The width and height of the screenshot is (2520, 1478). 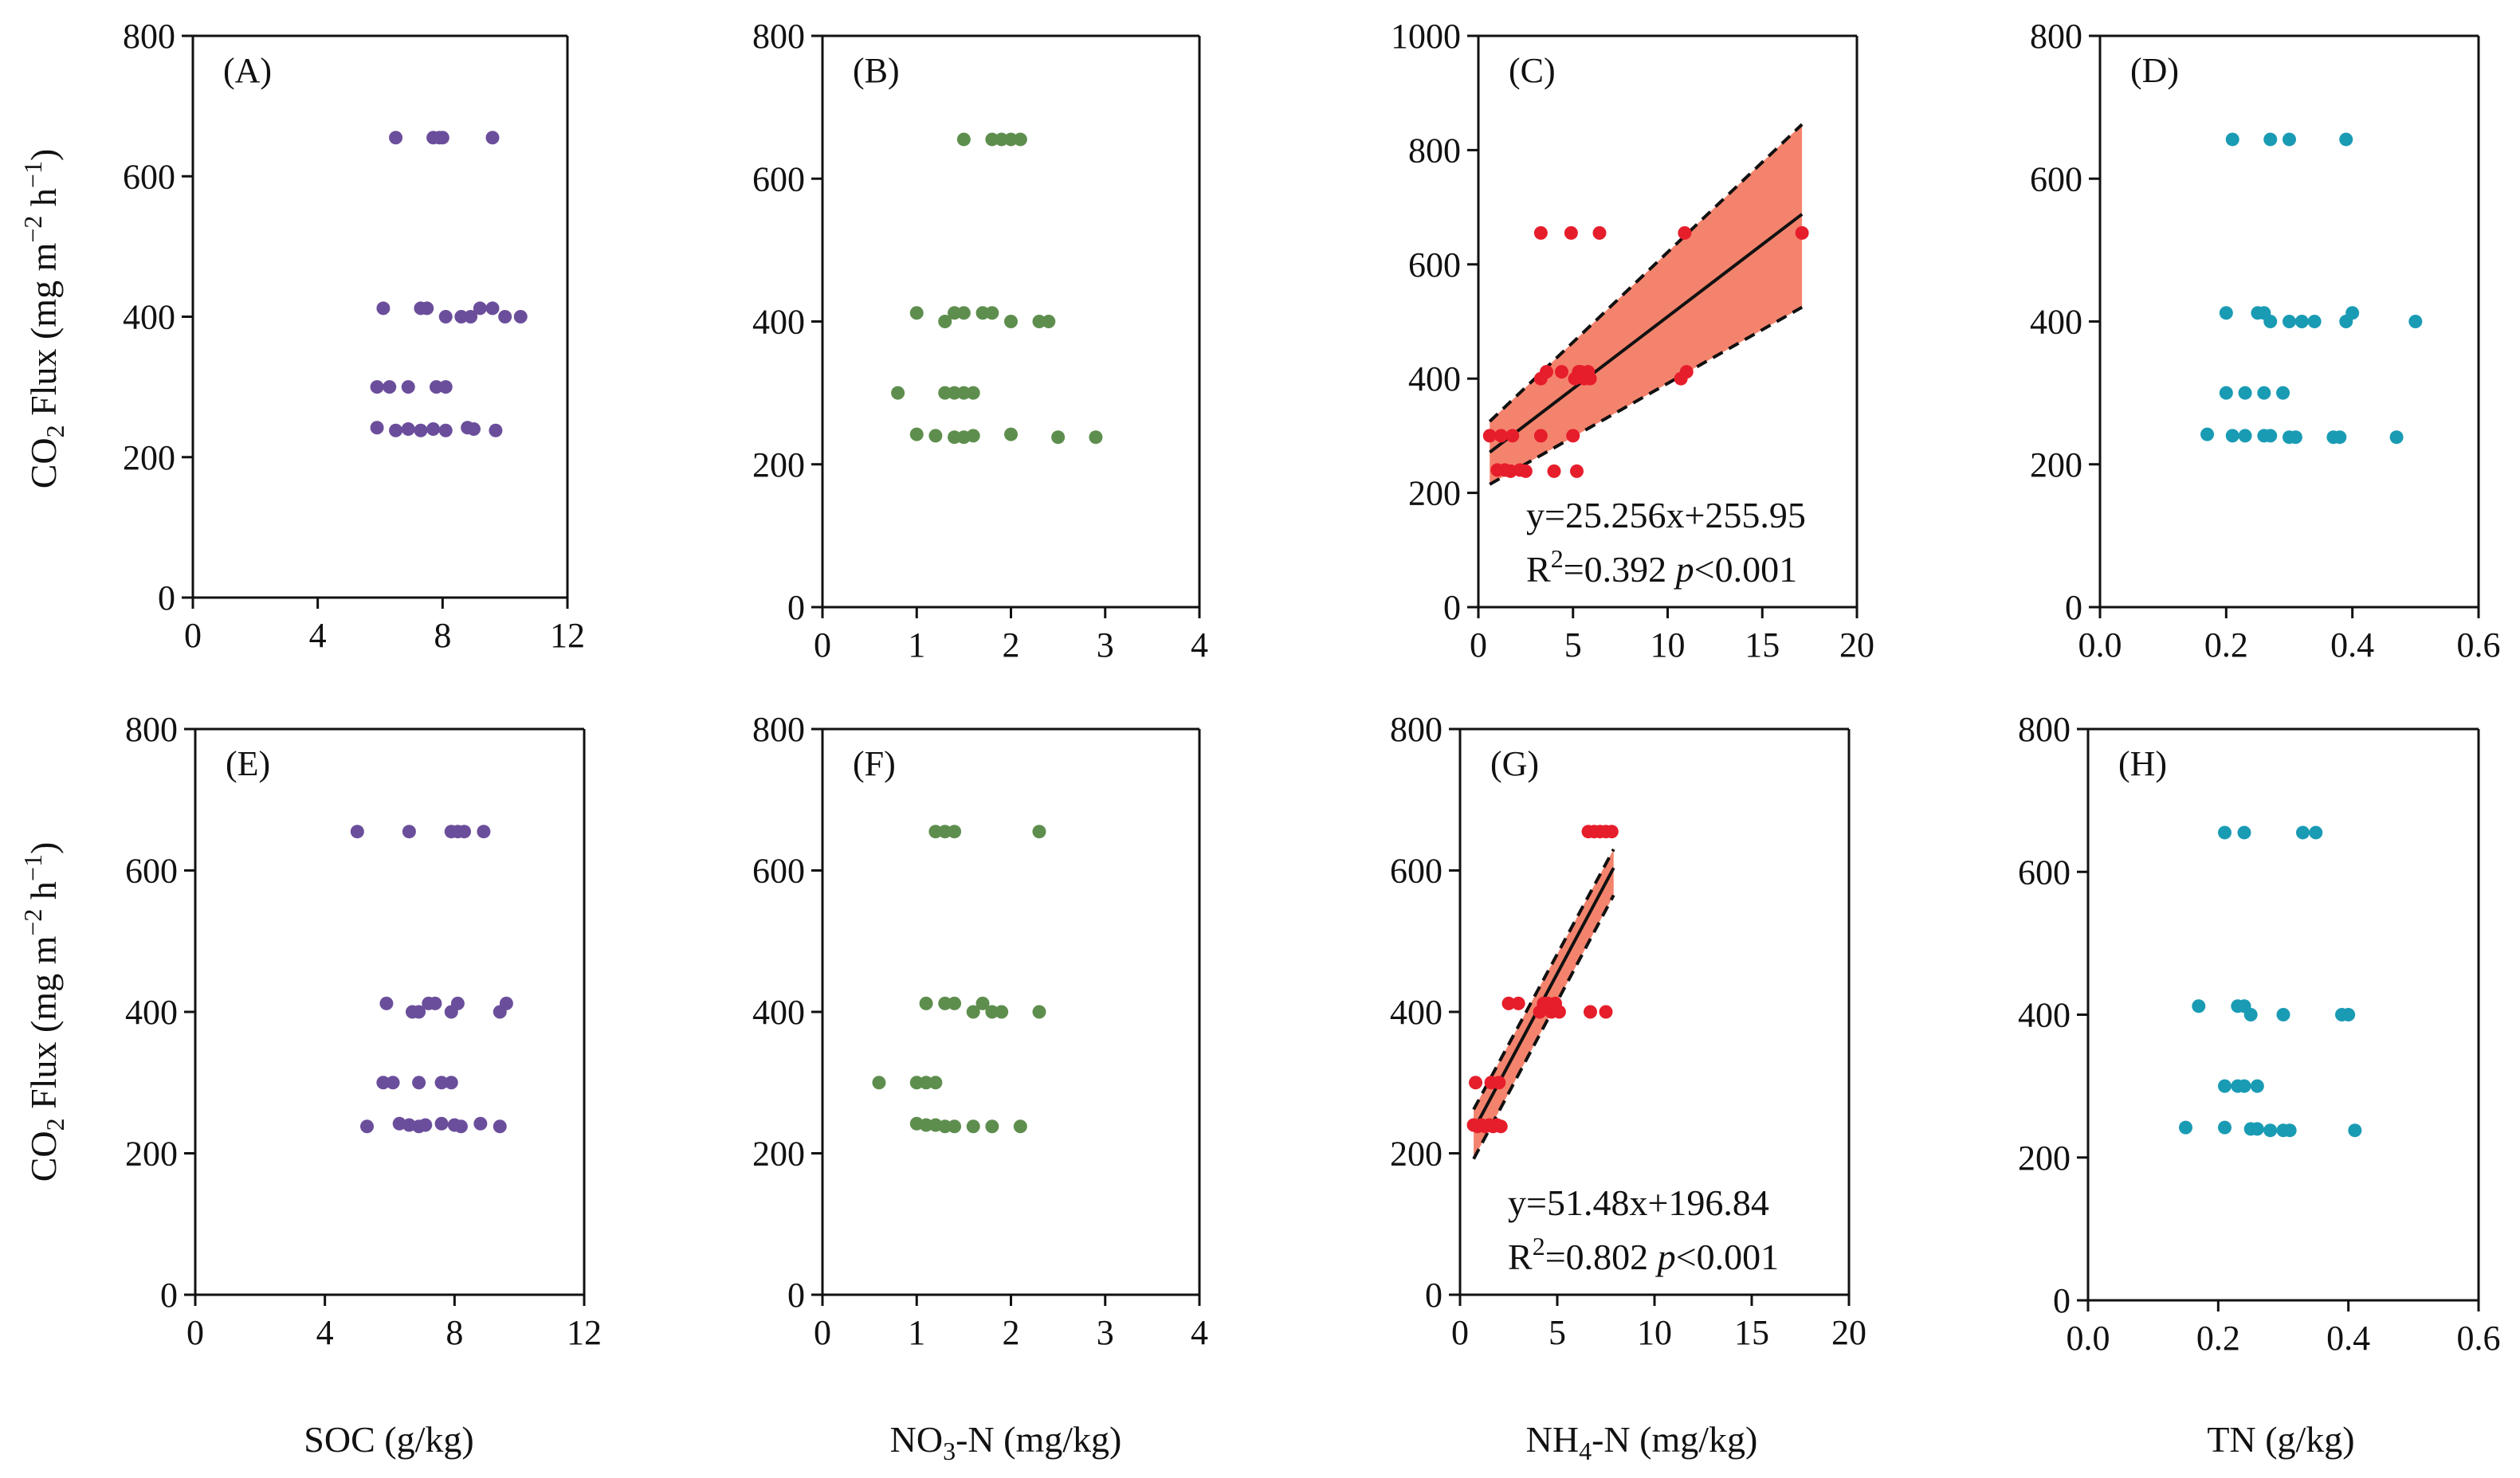 What do you see at coordinates (248, 763) in the screenshot?
I see `panel-label: (E)` at bounding box center [248, 763].